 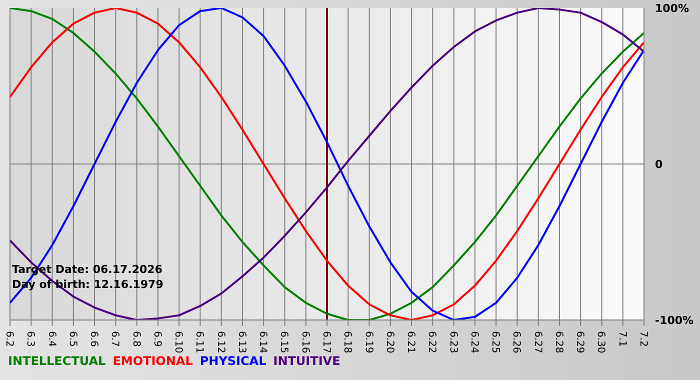 What do you see at coordinates (152, 361) in the screenshot?
I see `text: EMOTIONAL` at bounding box center [152, 361].